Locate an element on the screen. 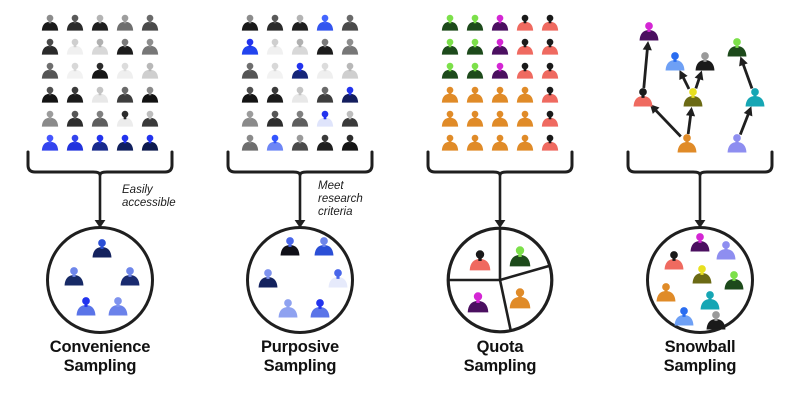 Image resolution: width=800 pixels, height=400 pixels. network-node-red is located at coordinates (643, 97).